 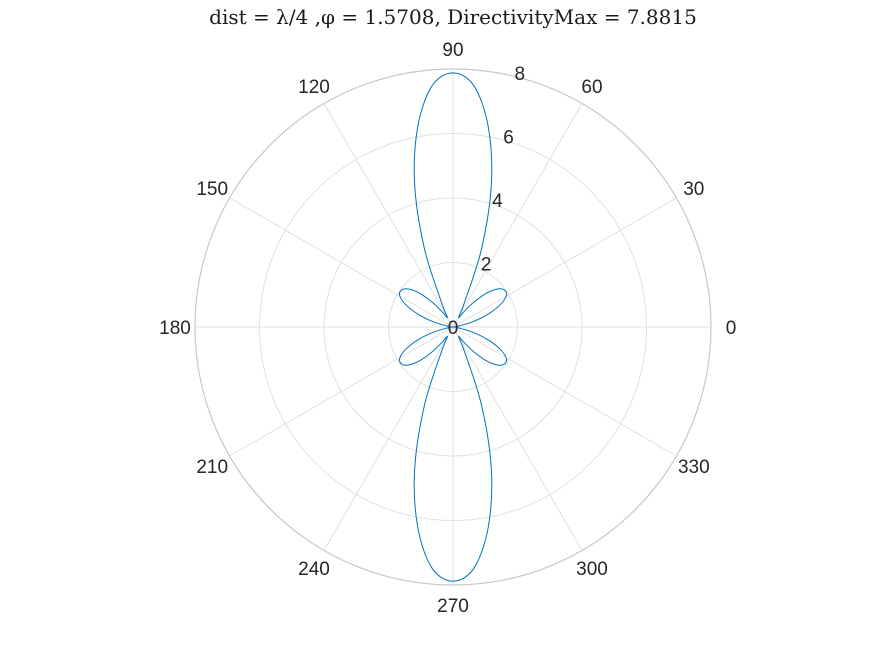 What do you see at coordinates (453, 606) in the screenshot?
I see `theta-tick-label: 270` at bounding box center [453, 606].